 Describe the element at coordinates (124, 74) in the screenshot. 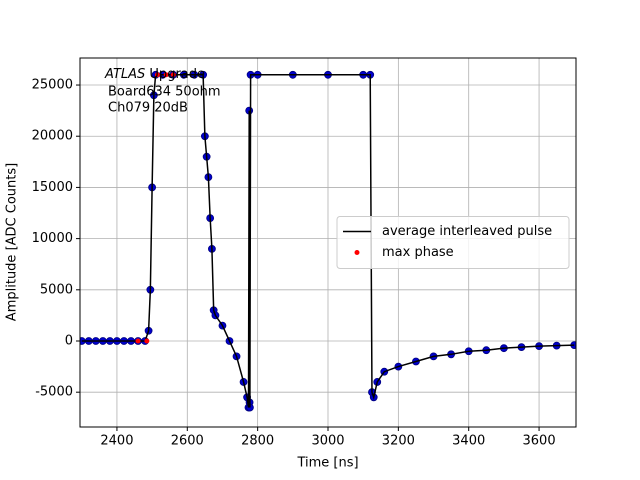

I see `annotation-atlas: ATLAS` at that location.